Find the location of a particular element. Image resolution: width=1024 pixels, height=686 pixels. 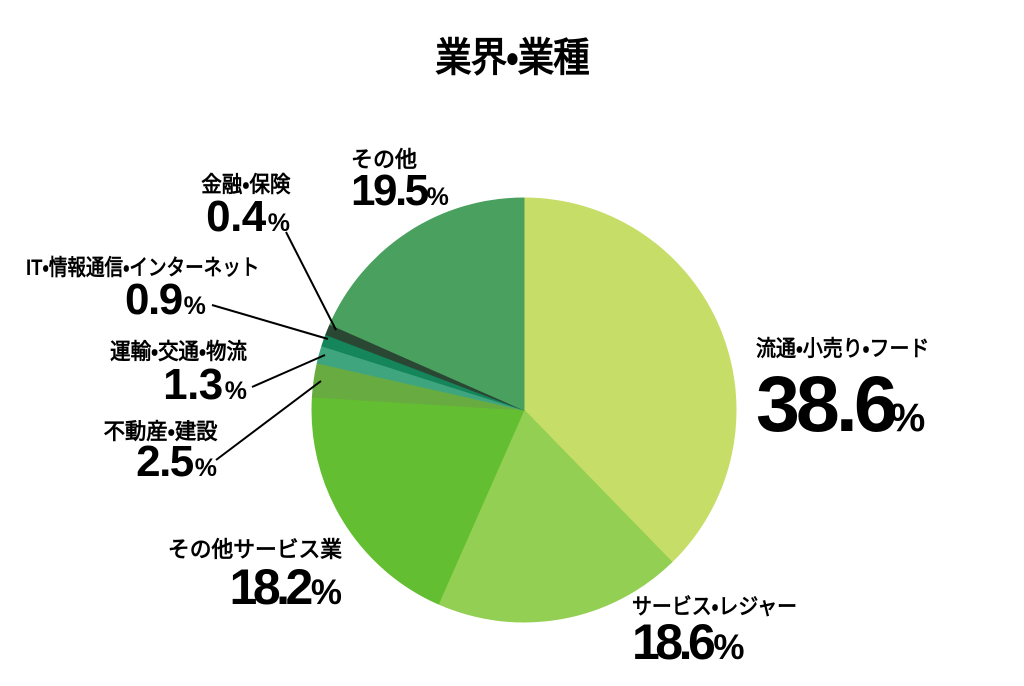

label-serviceleisure: サービス・レジャー 18.6% is located at coordinates (723, 632).